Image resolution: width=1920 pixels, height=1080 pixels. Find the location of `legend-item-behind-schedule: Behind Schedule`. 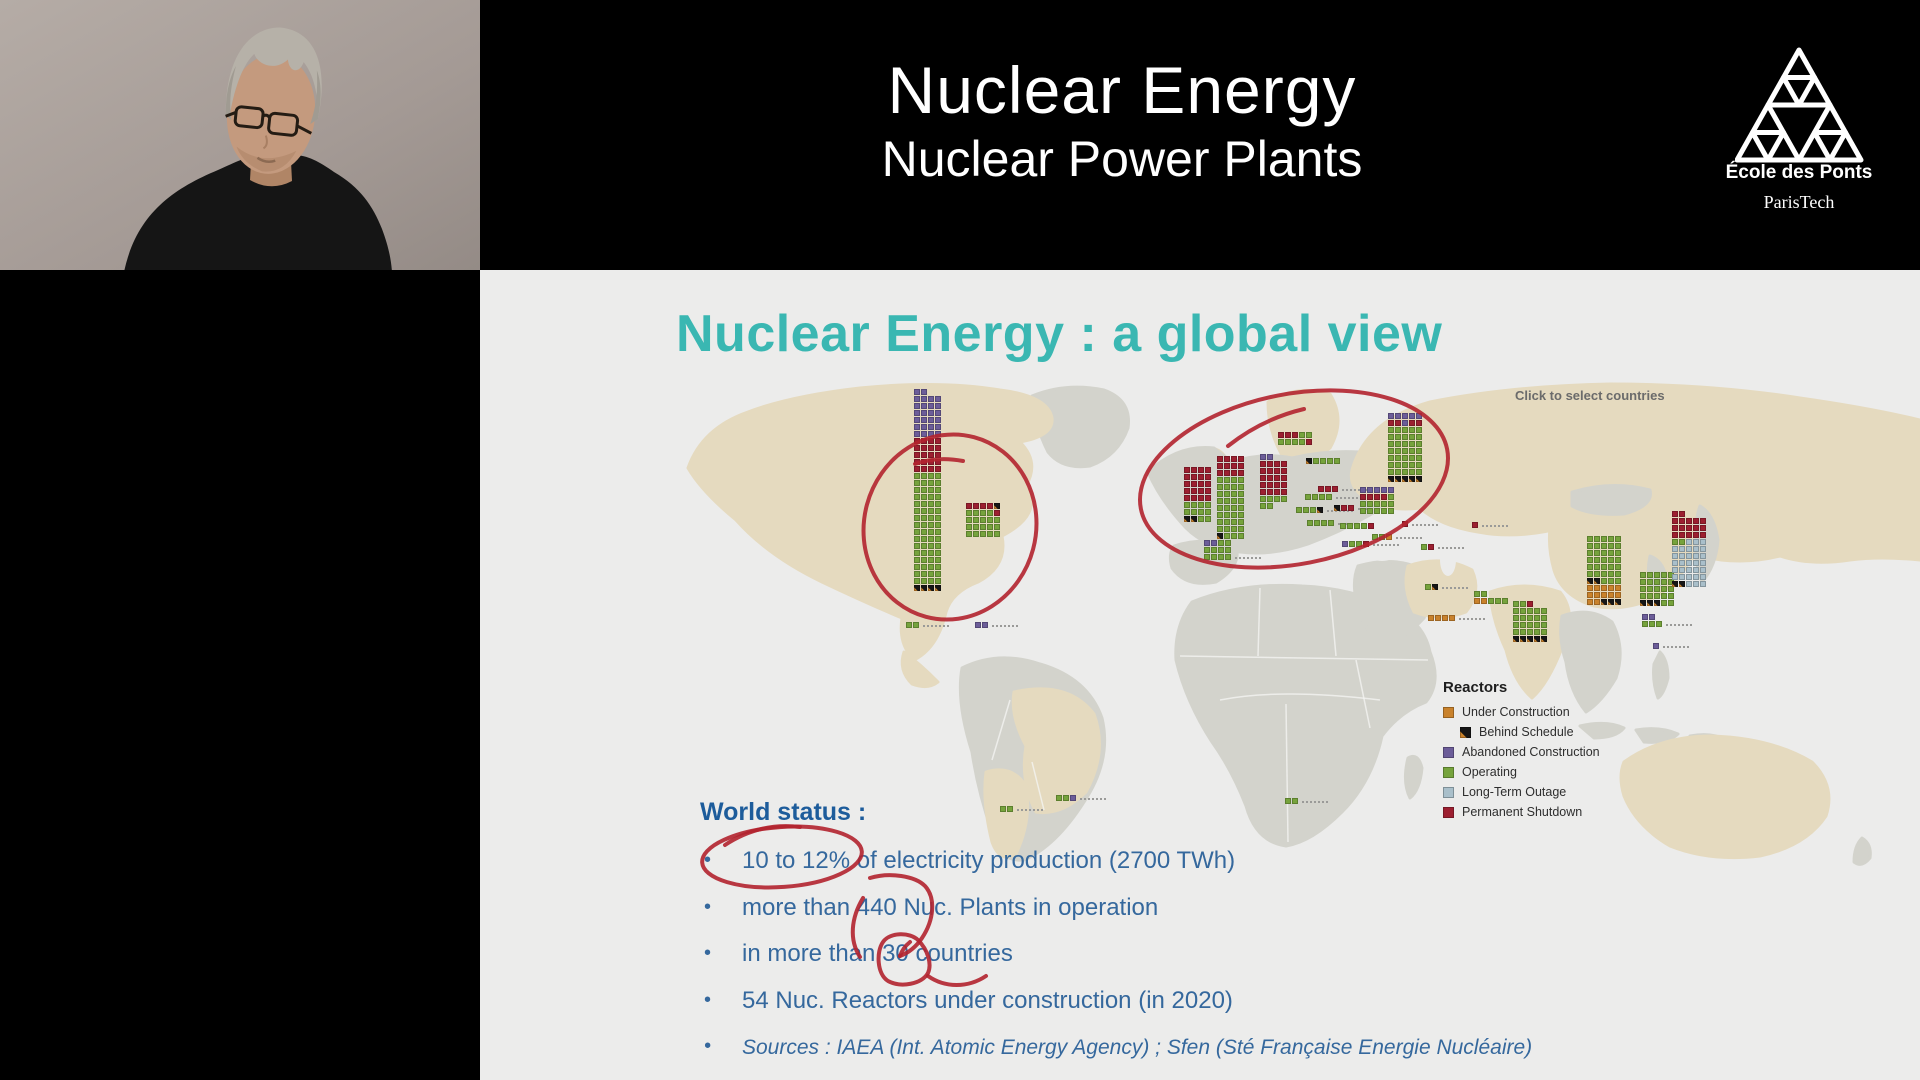

legend-item-behind-schedule: Behind Schedule is located at coordinates (1530, 732).